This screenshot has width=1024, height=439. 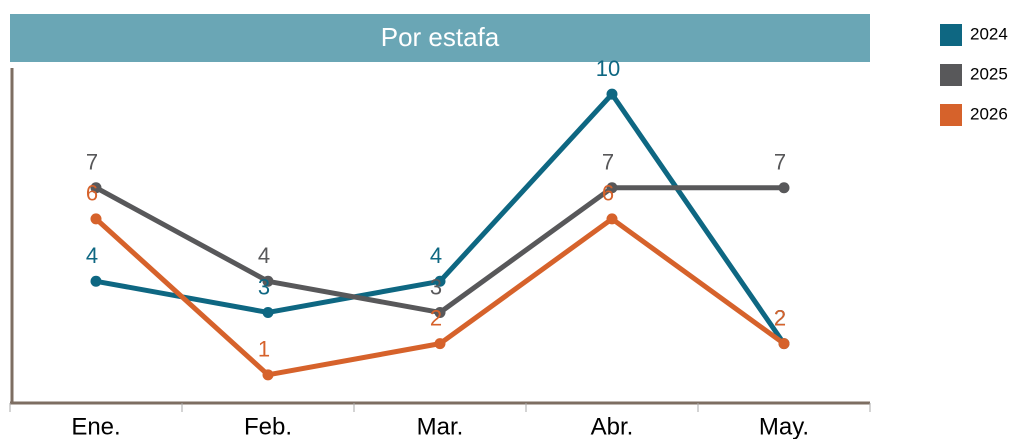 I want to click on legend-label: 2024, so click(x=989, y=33).